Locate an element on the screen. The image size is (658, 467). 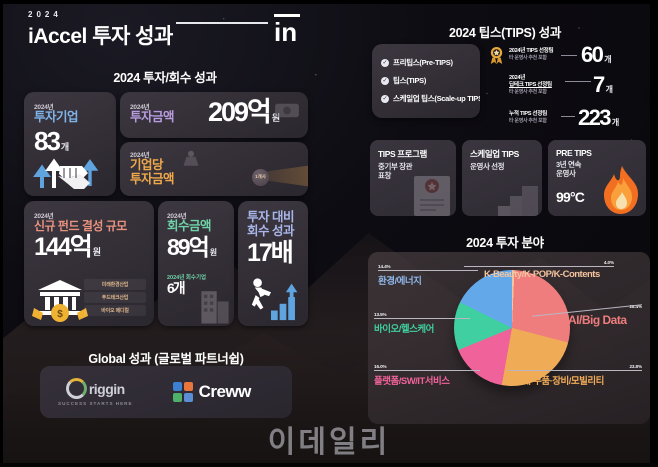
handshake-arrows-icon is located at coordinates (66, 173).